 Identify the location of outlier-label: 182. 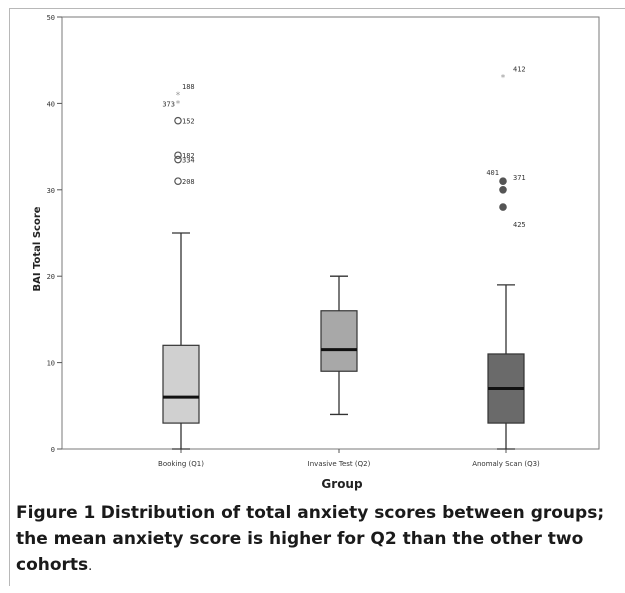
(188, 156).